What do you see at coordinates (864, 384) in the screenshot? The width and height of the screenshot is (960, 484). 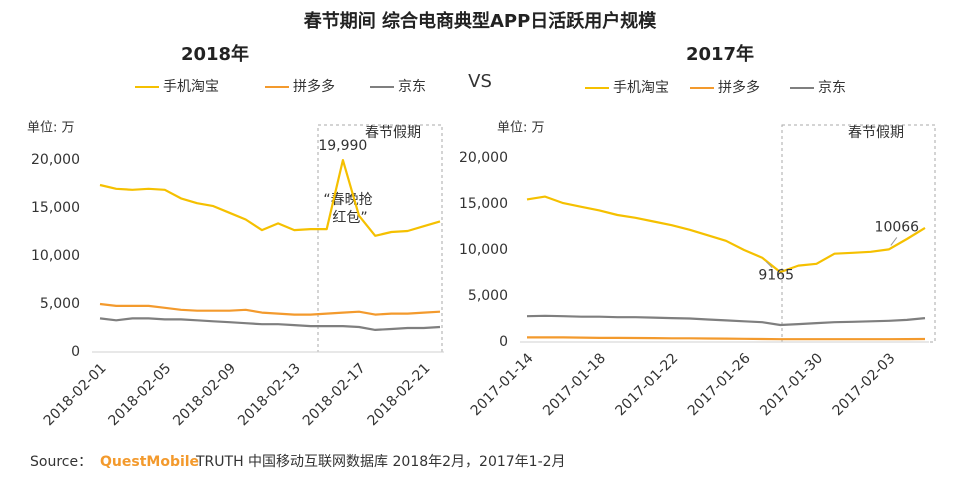 I see `x-tick-label: 2017-02-03` at bounding box center [864, 384].